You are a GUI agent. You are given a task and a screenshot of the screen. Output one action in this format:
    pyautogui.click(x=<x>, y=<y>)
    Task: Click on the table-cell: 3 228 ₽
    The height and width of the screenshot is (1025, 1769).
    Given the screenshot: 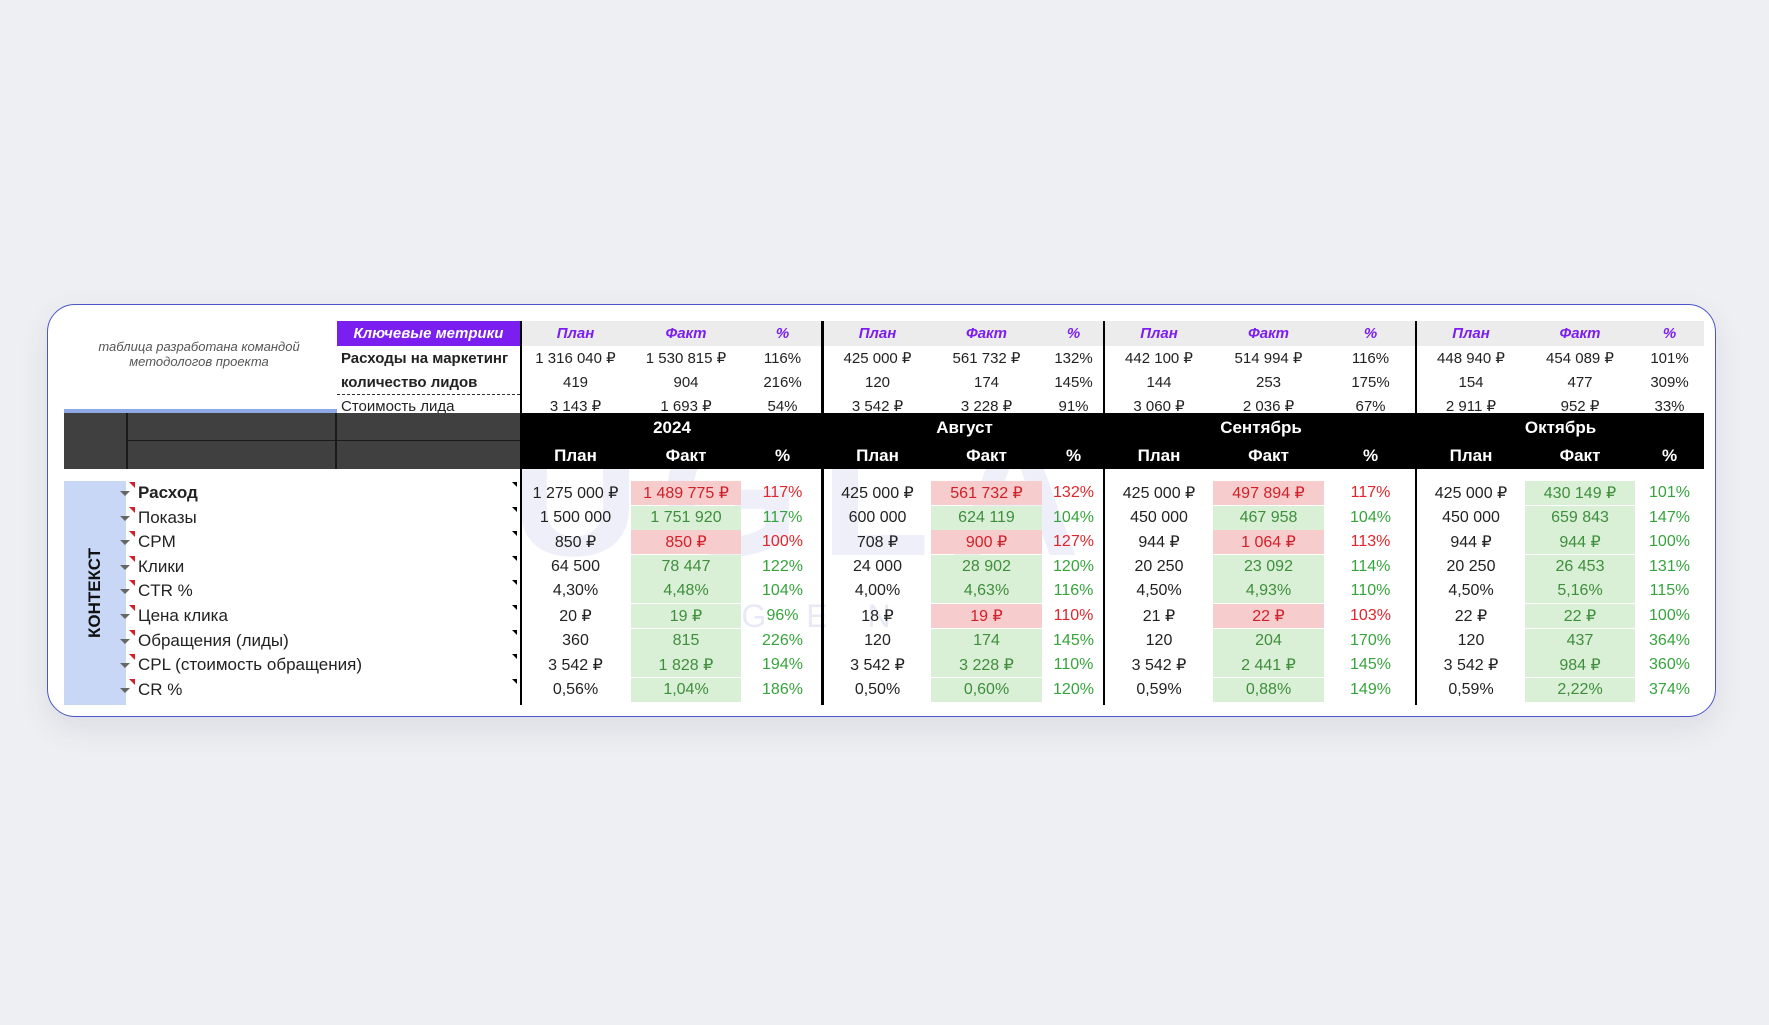 What is the action you would take?
    pyautogui.click(x=986, y=665)
    